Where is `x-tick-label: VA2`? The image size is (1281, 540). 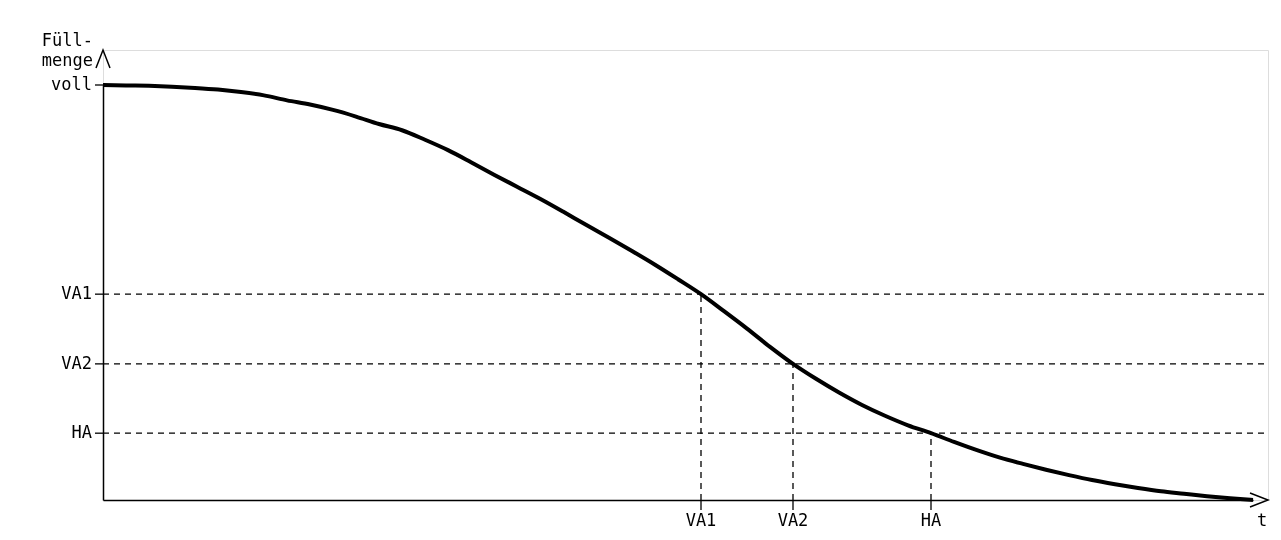
x-tick-label: VA2 is located at coordinates (793, 520).